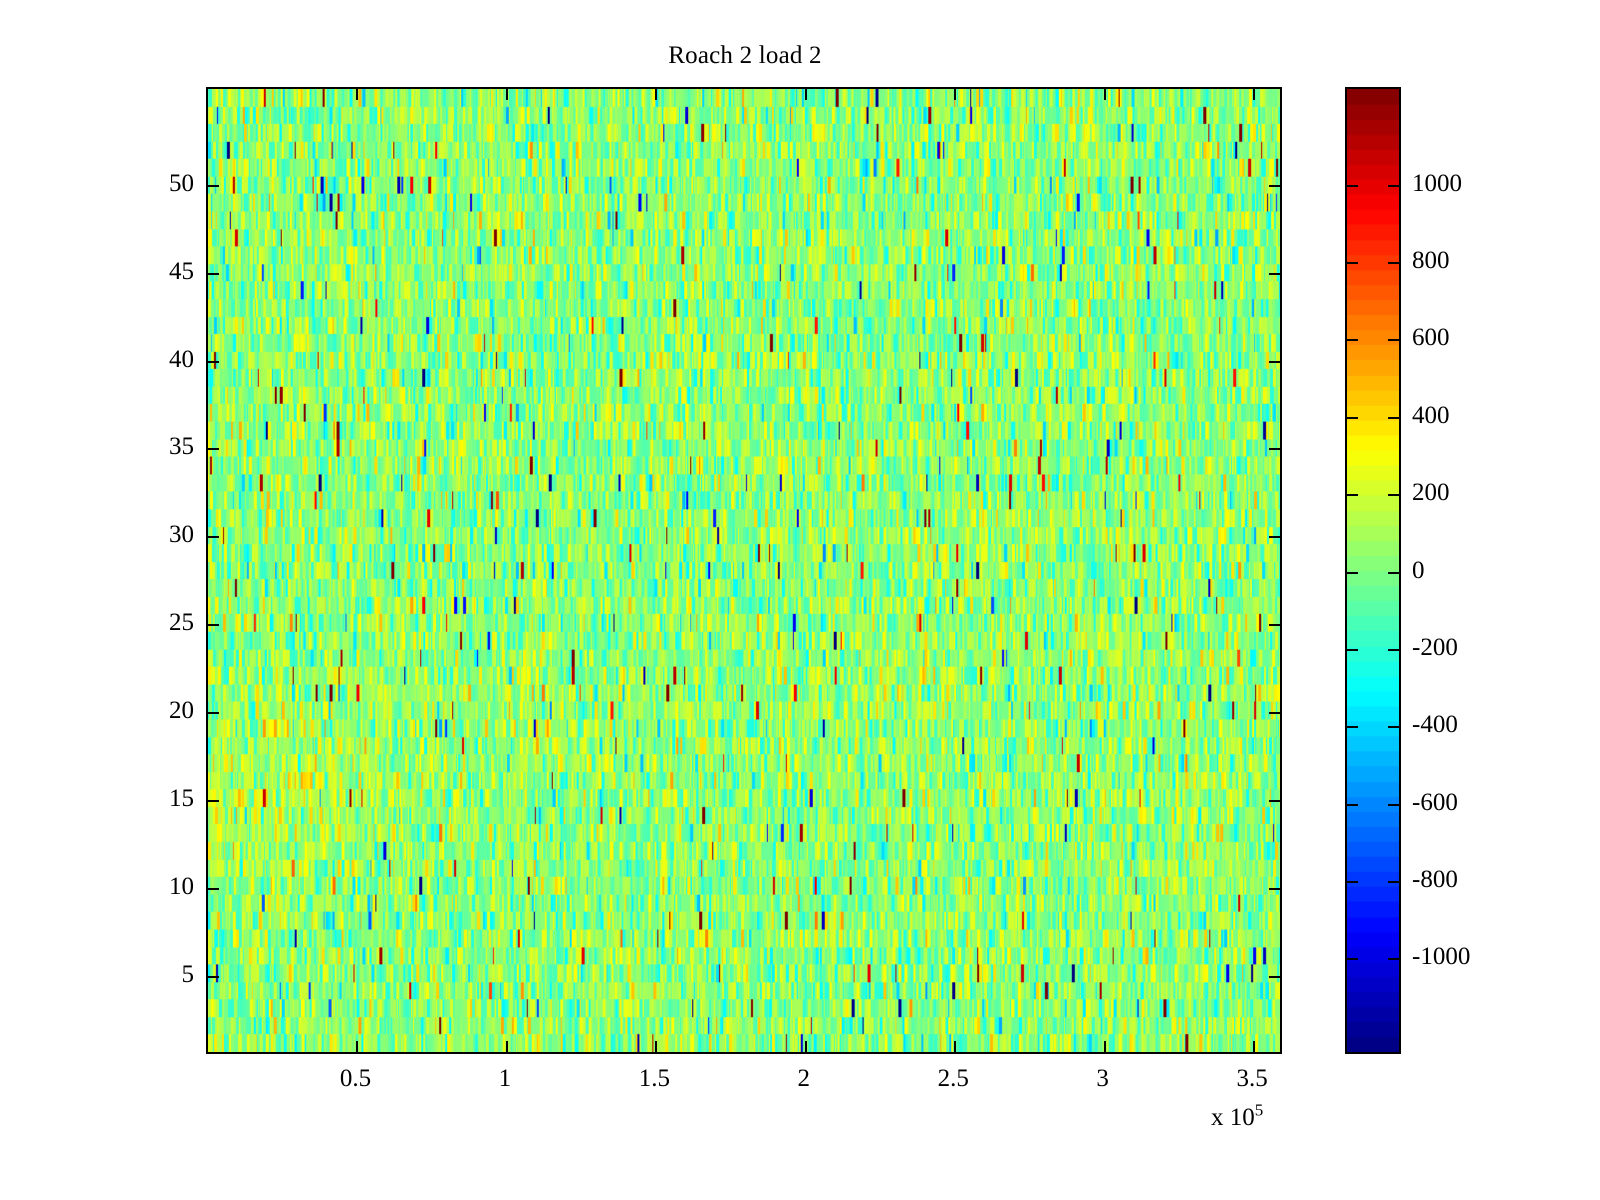 Image resolution: width=1600 pixels, height=1200 pixels. Describe the element at coordinates (1102, 1078) in the screenshot. I see `x-tick-label: 3` at that location.